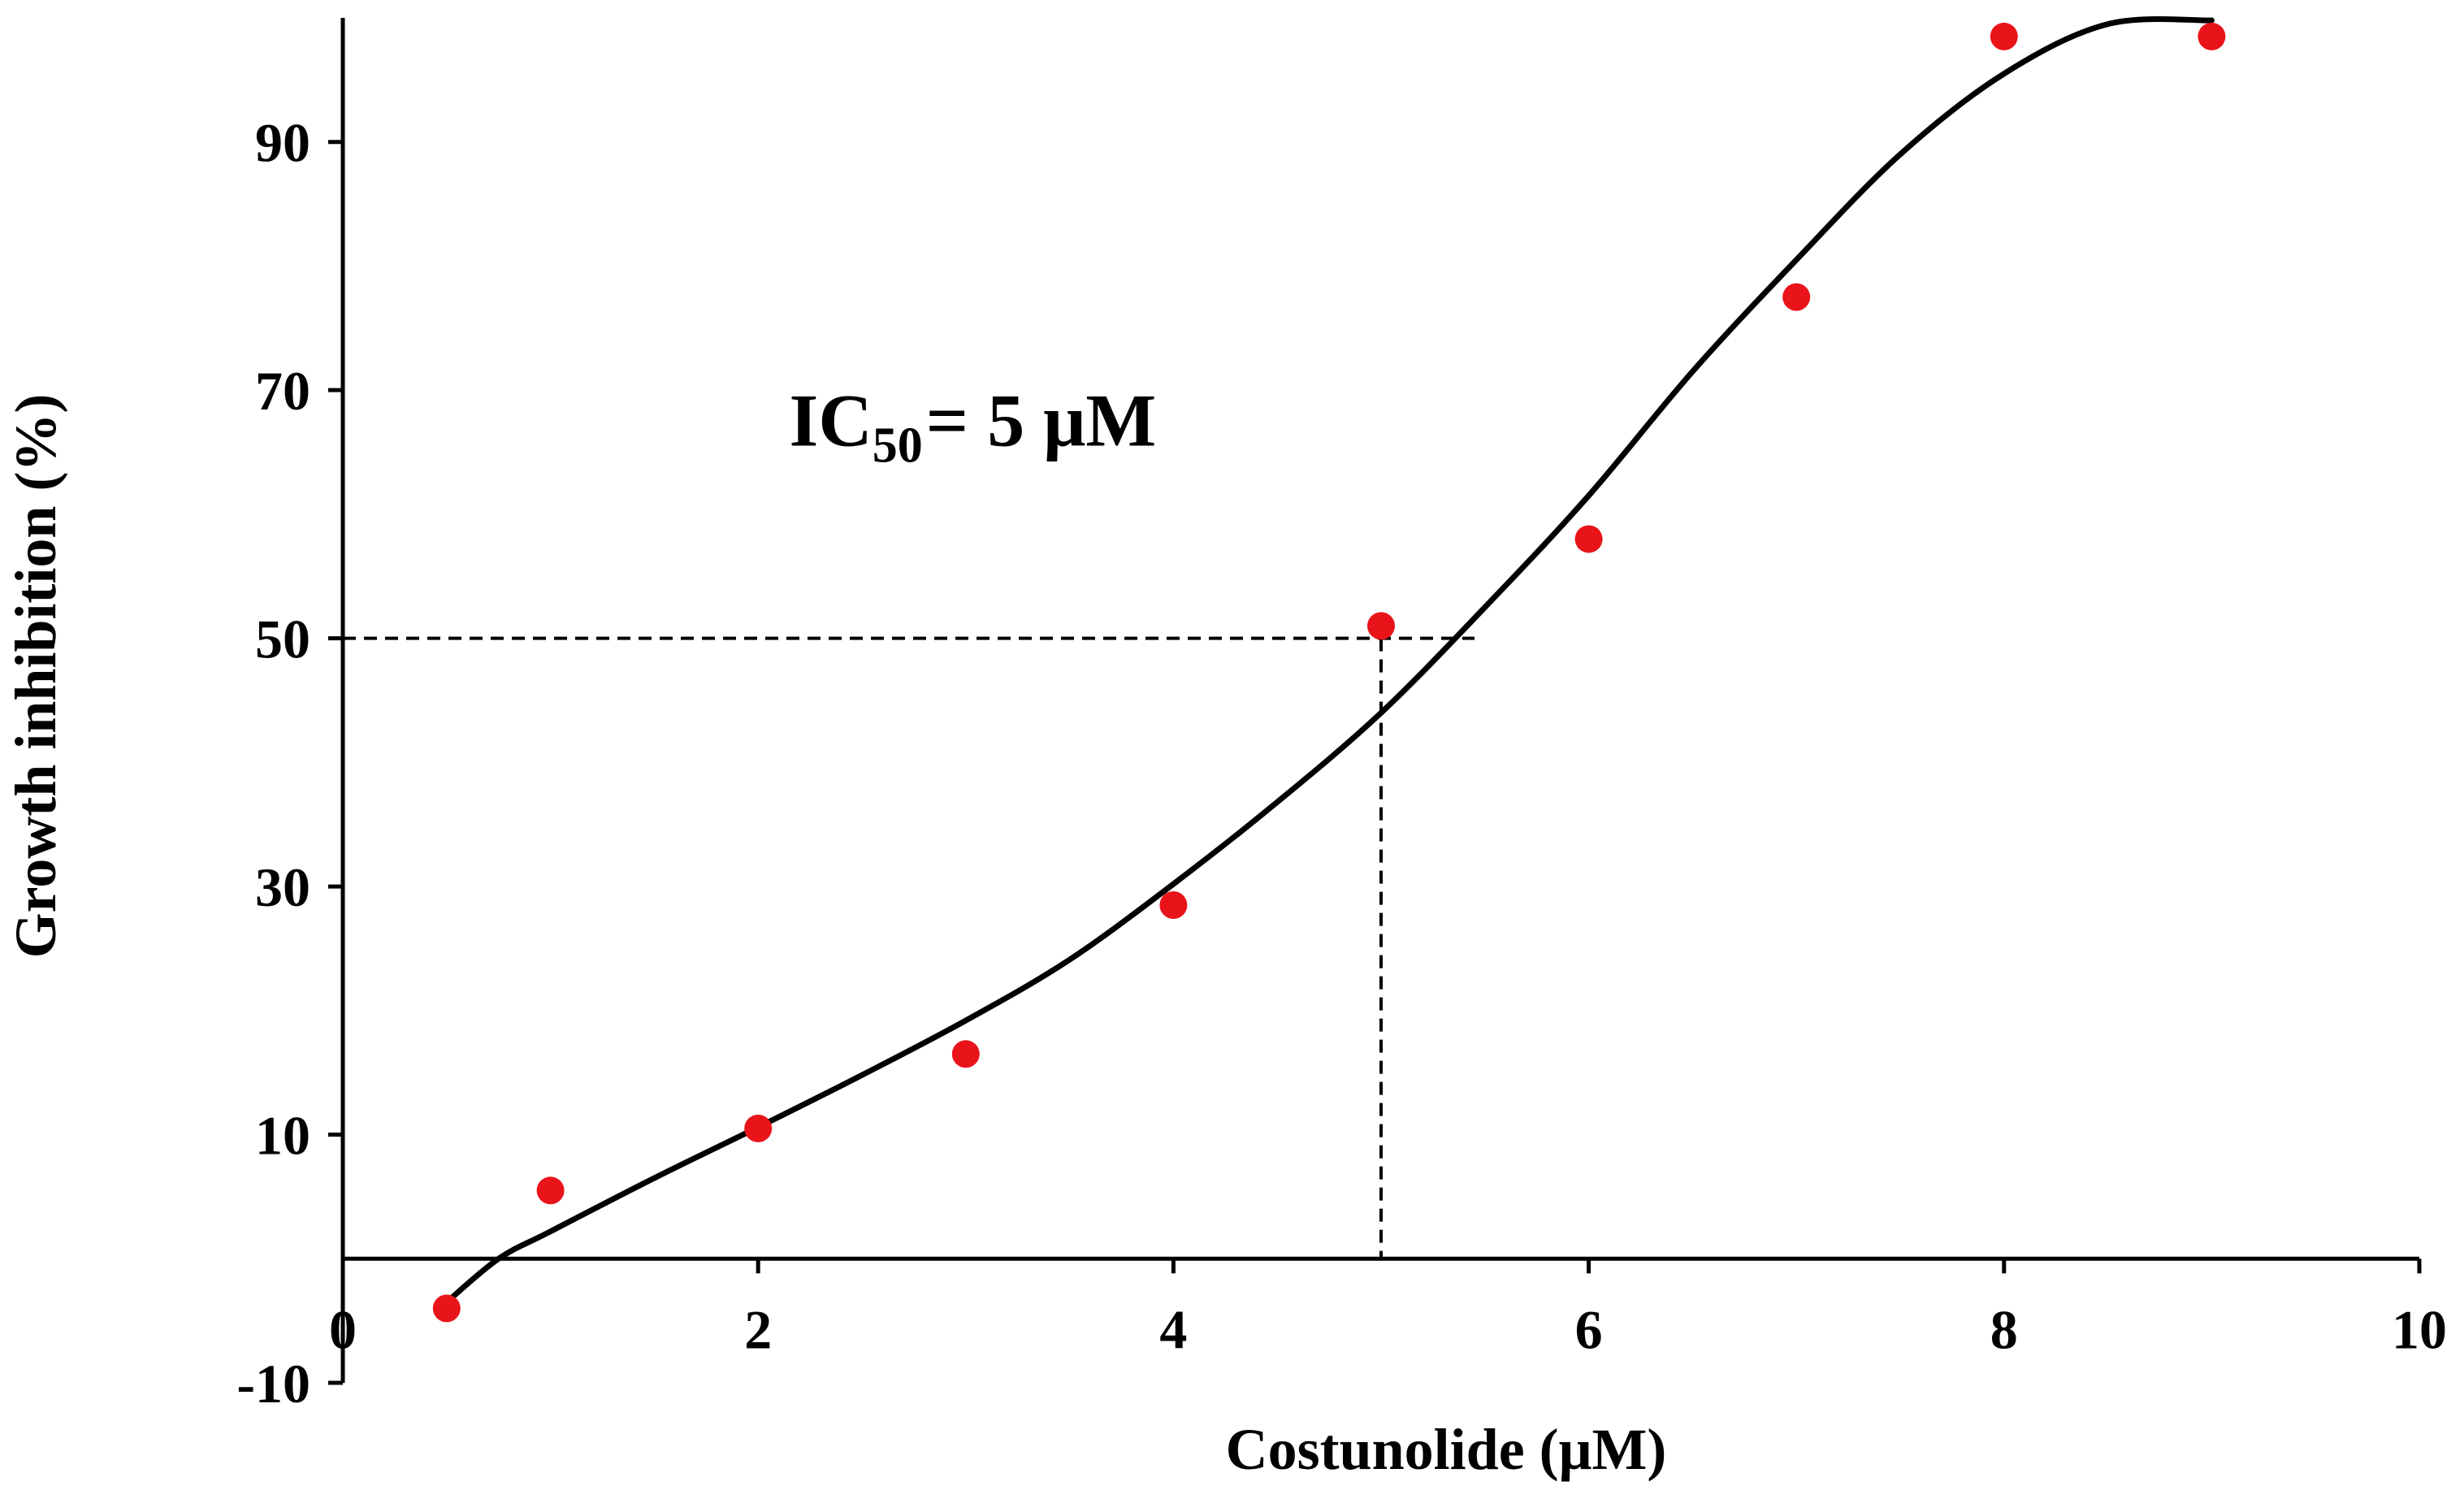  I want to click on x-tick-label: 8, so click(2004, 1329).